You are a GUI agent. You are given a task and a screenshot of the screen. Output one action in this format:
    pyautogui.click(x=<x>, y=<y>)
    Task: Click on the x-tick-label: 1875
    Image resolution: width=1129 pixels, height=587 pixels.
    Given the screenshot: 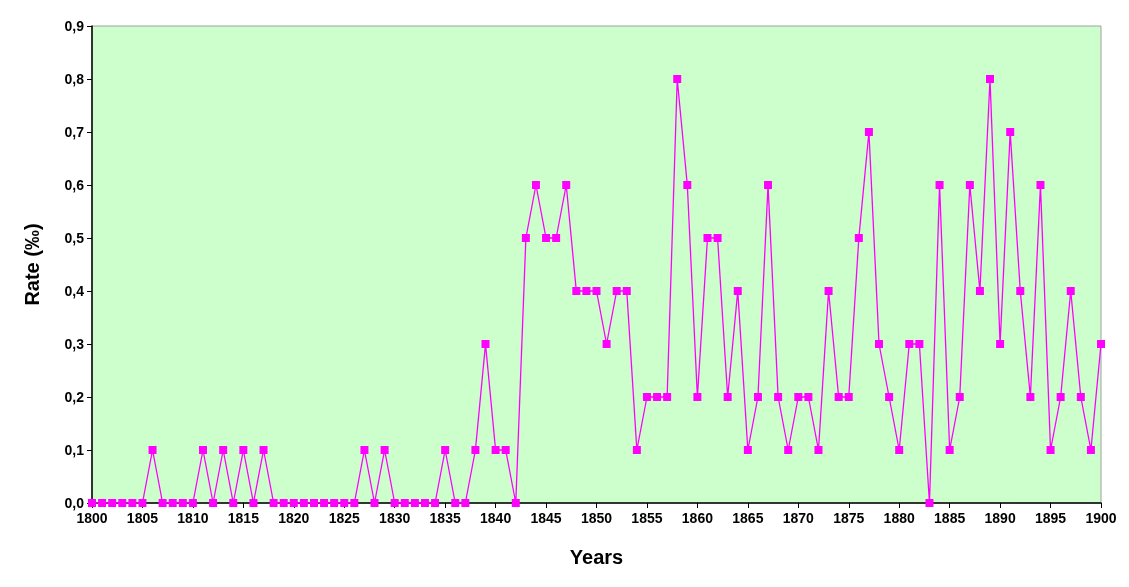 What is the action you would take?
    pyautogui.click(x=849, y=518)
    